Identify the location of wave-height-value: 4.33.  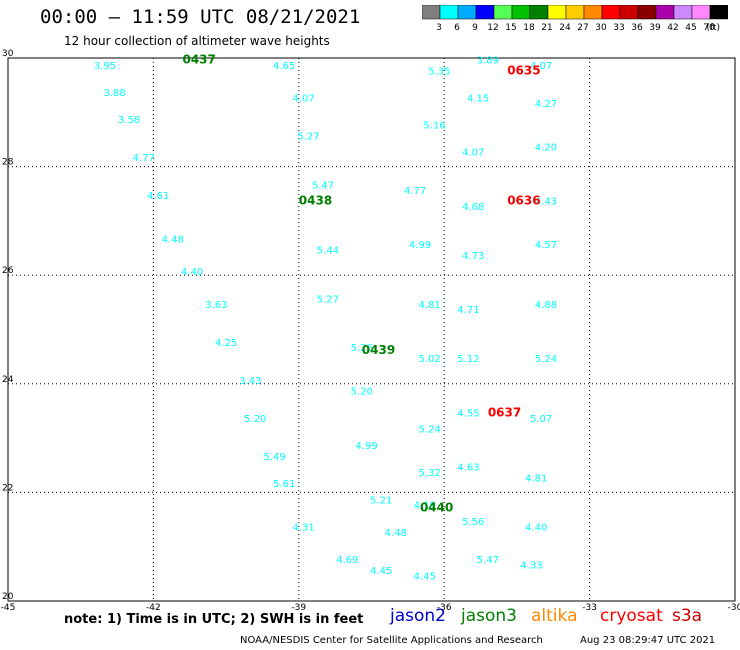
(531, 565).